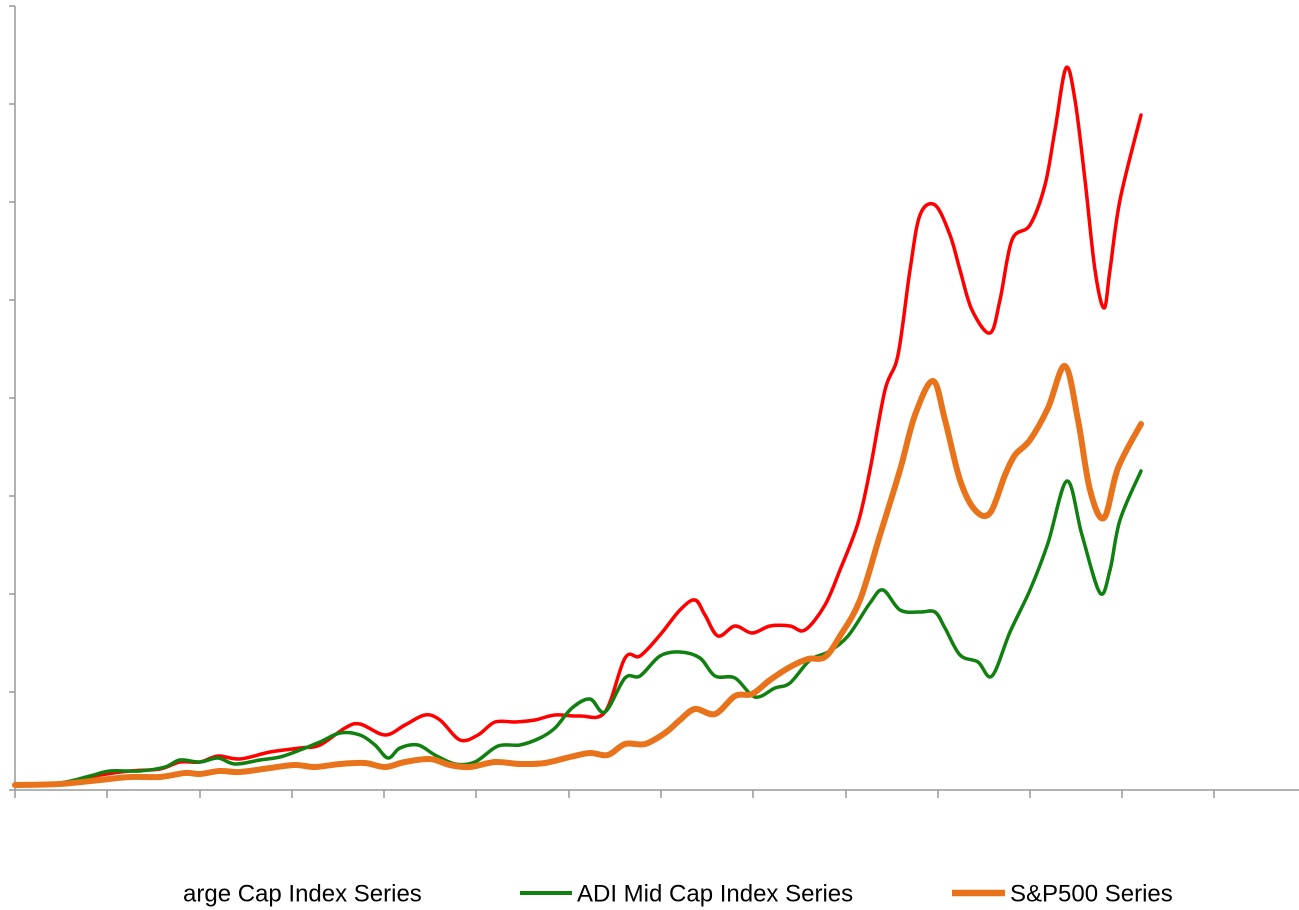  I want to click on legend-label: ADI Mid Cap Index Series, so click(715, 893).